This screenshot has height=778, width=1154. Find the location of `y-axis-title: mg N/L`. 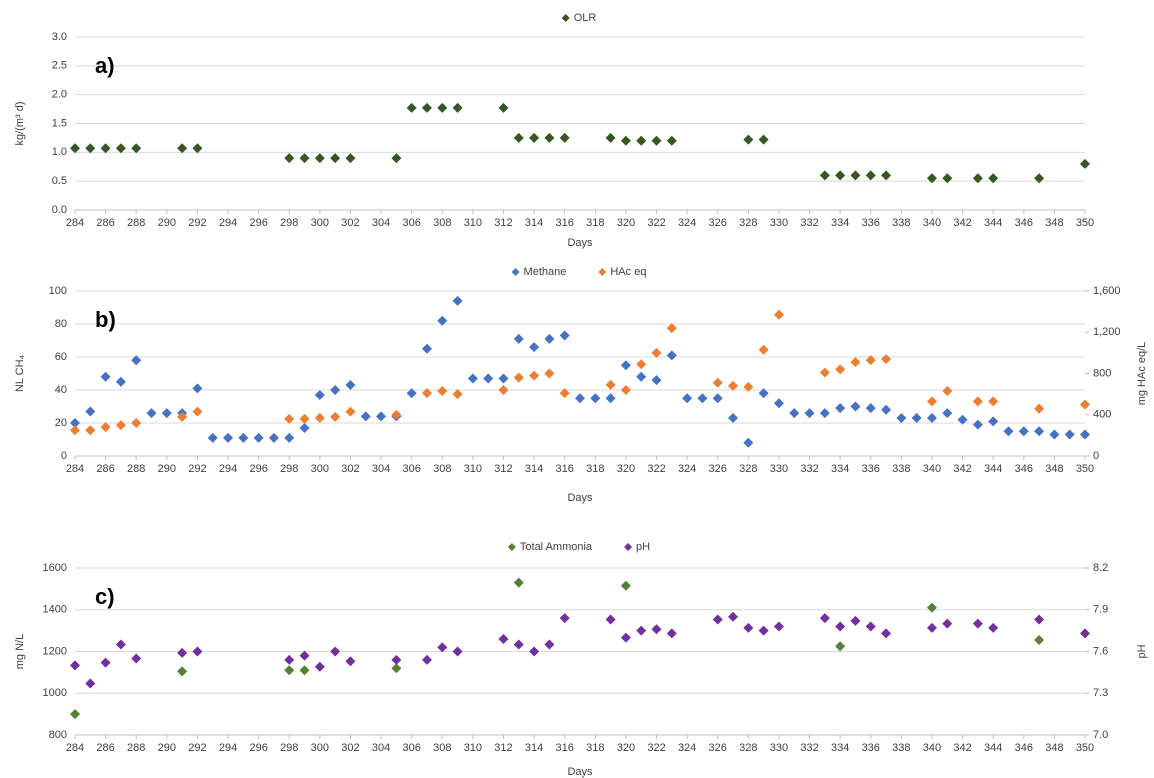

y-axis-title: mg N/L is located at coordinates (20, 651).